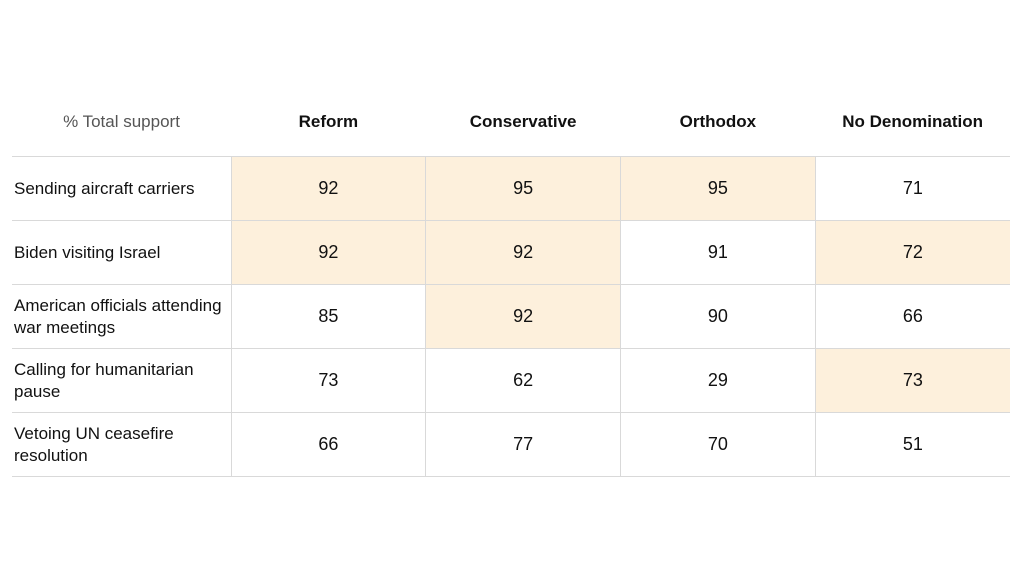  Describe the element at coordinates (912, 444) in the screenshot. I see `value-cell: 51` at that location.